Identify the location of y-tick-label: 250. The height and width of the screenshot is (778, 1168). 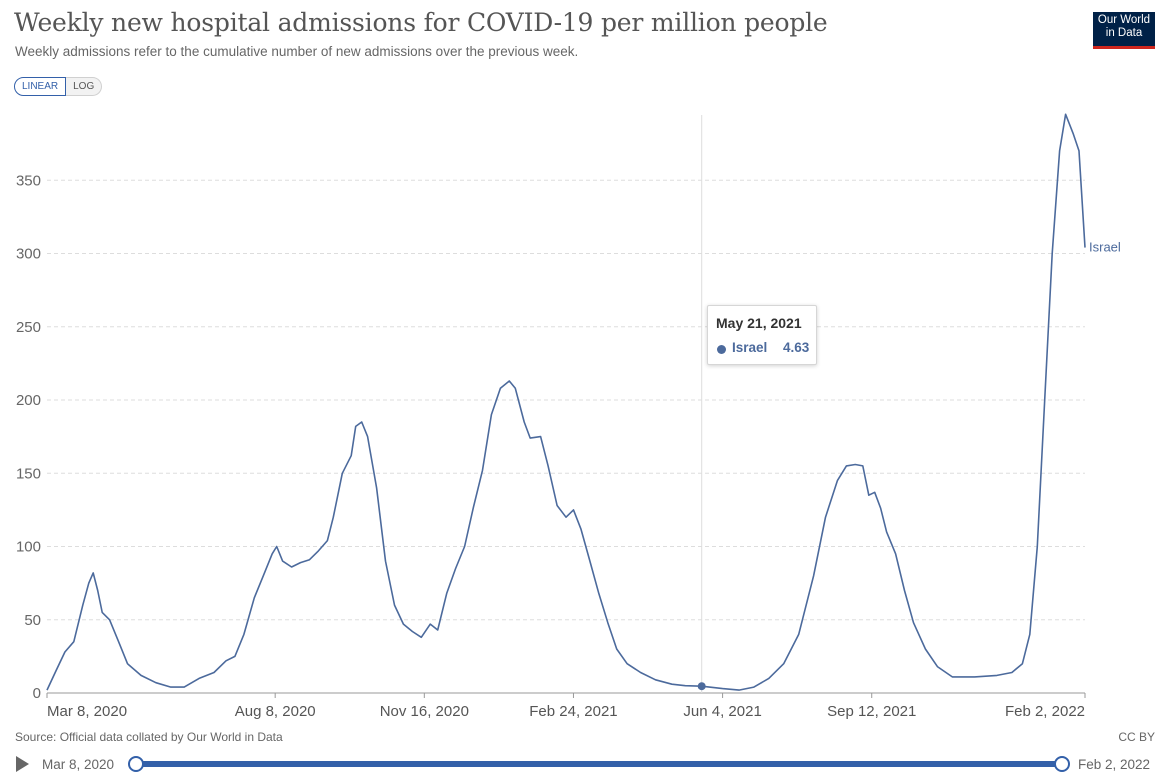
(28, 327).